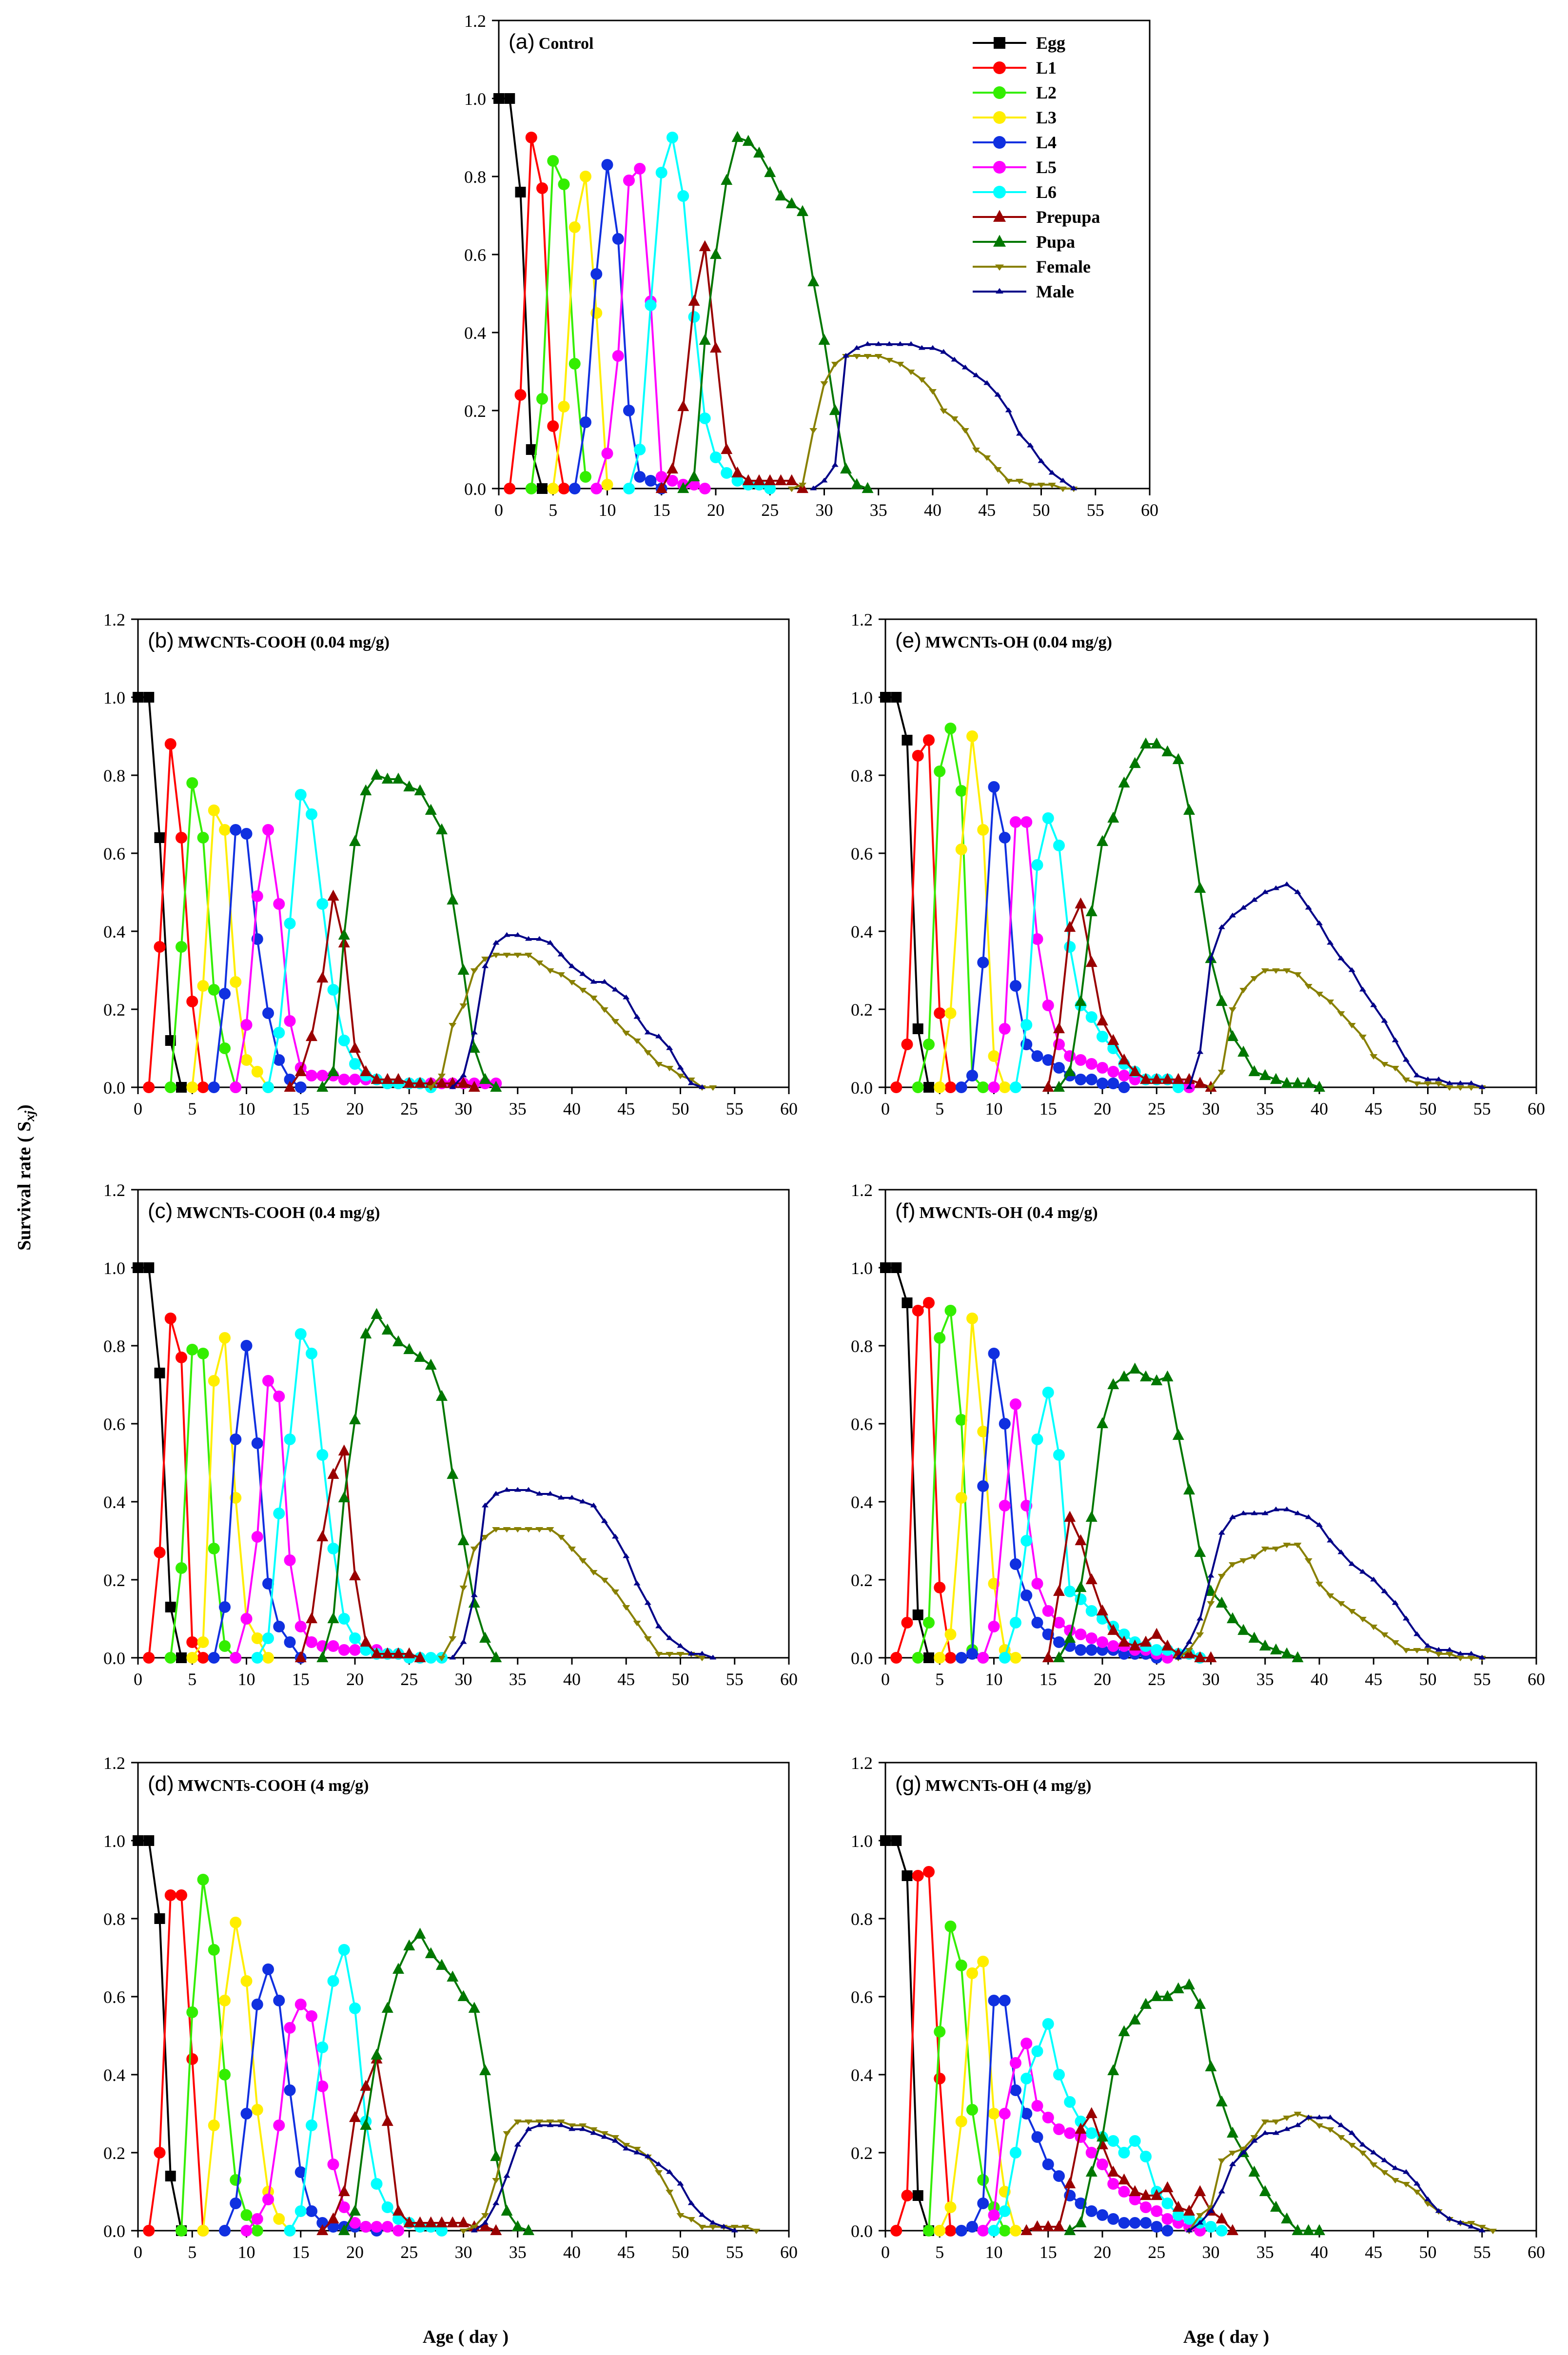  I want to click on panel-title: (a) Control, so click(551, 42).